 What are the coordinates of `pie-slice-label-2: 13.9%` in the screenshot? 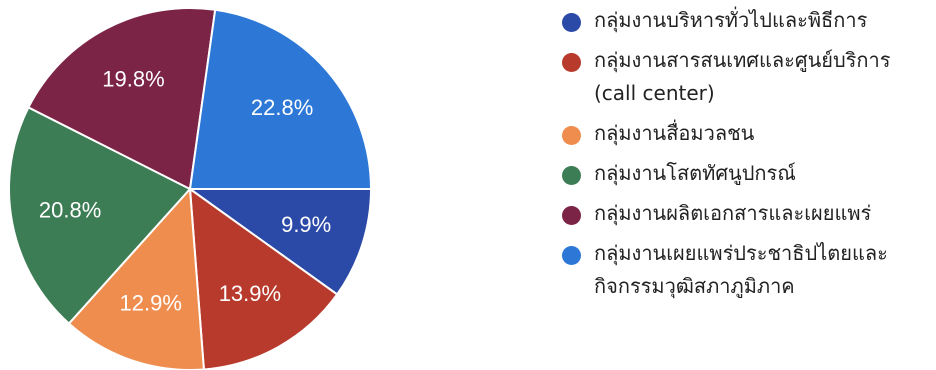 It's located at (250, 293).